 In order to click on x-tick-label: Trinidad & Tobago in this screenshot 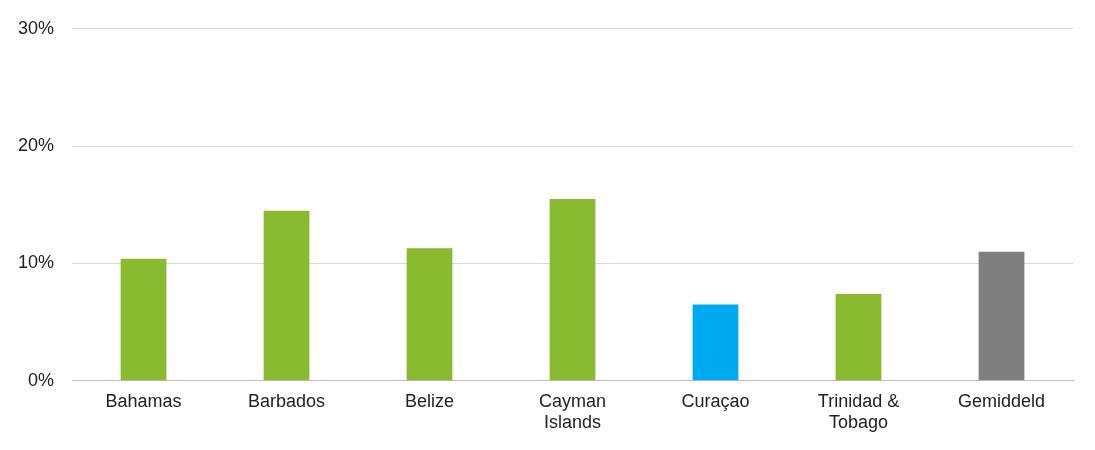, I will do `click(858, 411)`.